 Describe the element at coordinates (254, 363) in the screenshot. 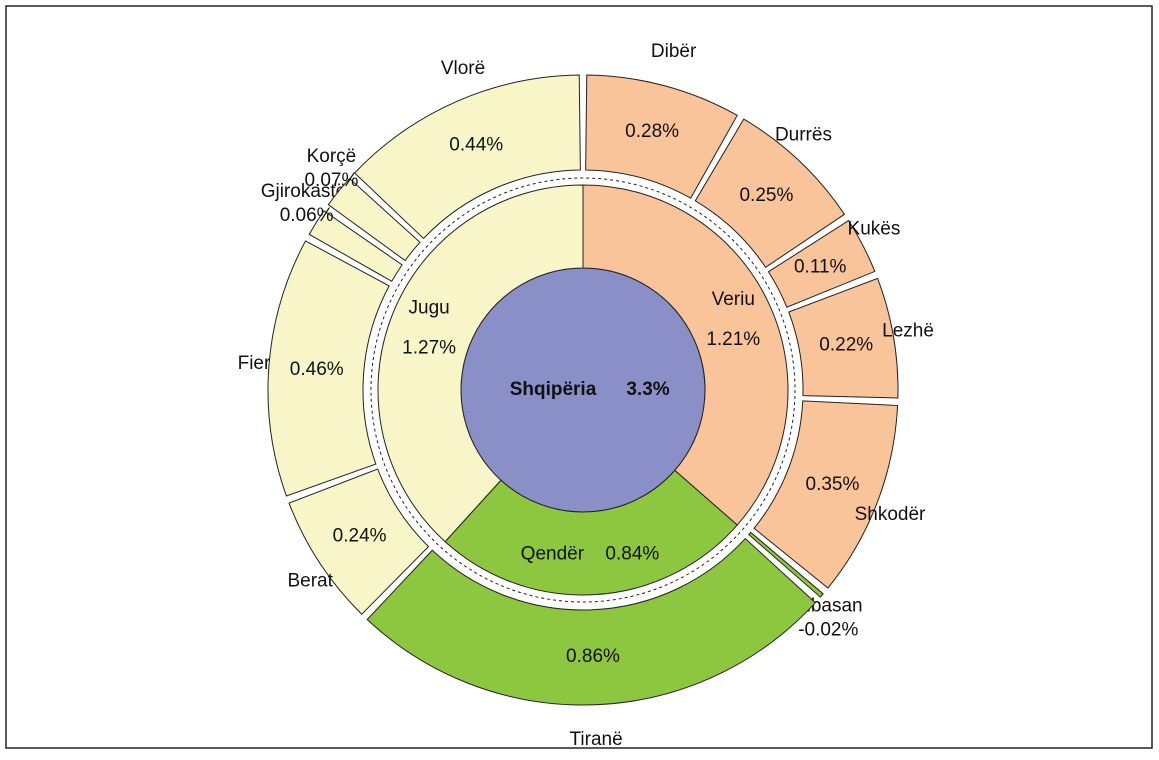

I see `outer-name: Fier` at that location.